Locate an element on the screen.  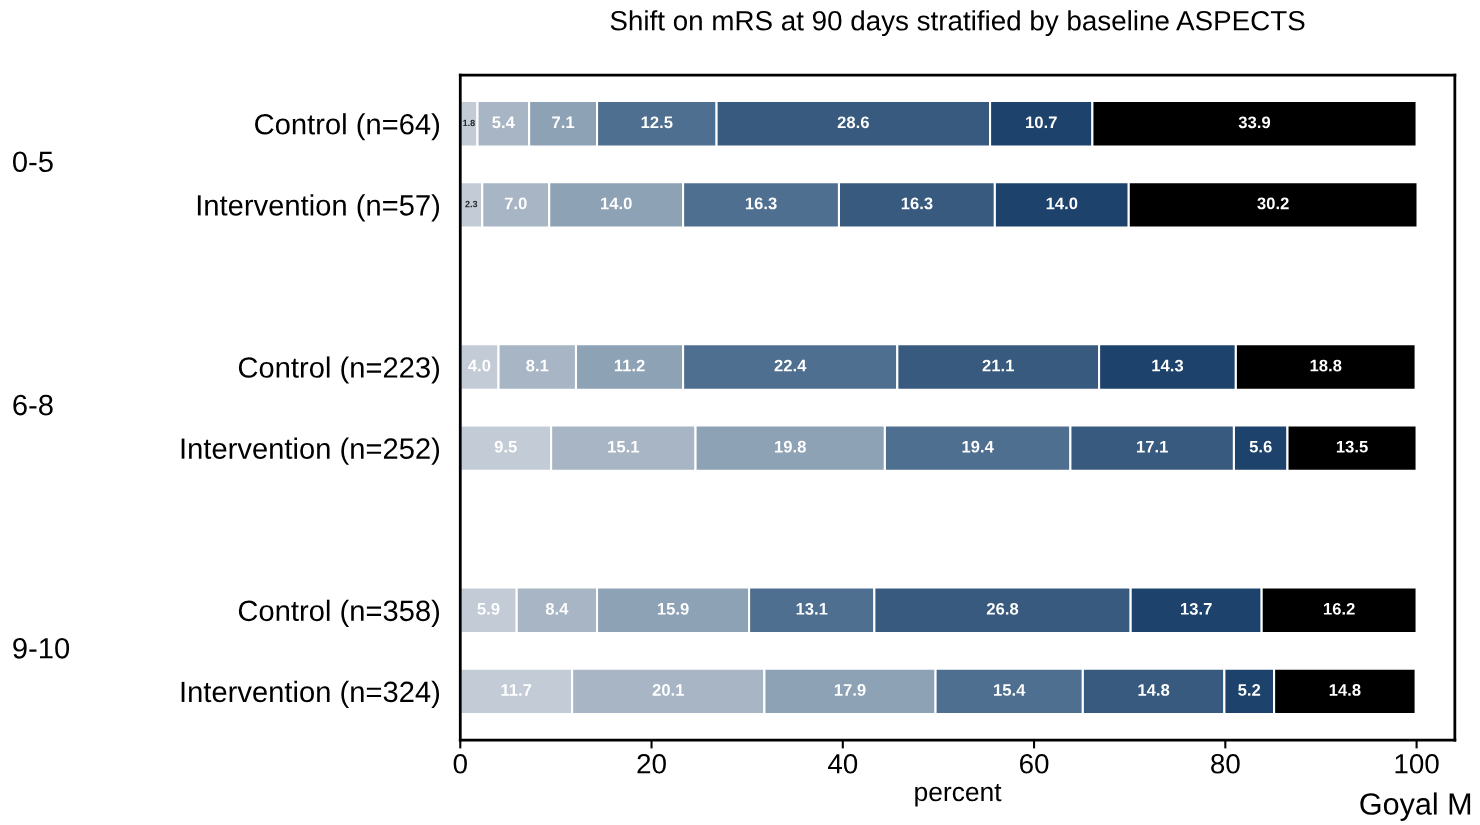
data-label: 5.4 is located at coordinates (503, 122).